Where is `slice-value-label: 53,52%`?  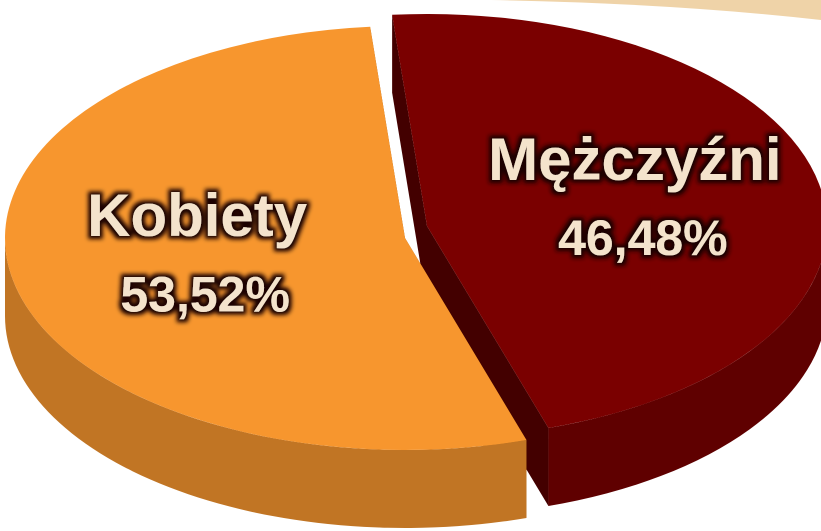 slice-value-label: 53,52% is located at coordinates (205, 294).